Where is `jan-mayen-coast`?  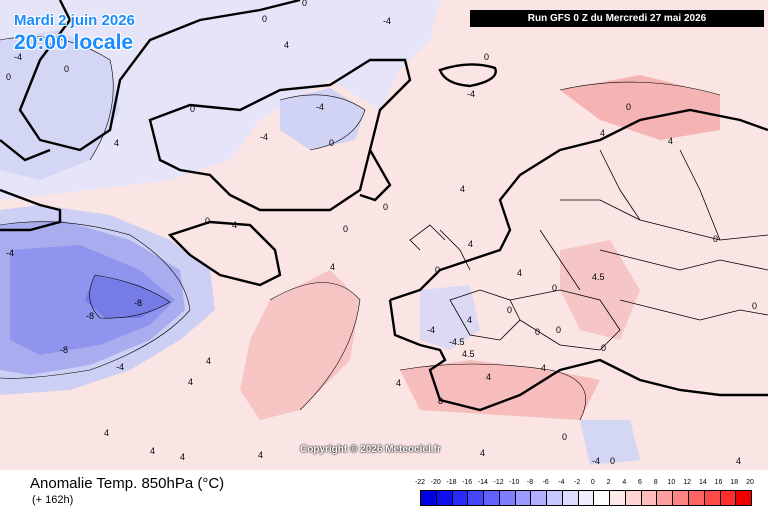
jan-mayen-coast is located at coordinates (375, 175).